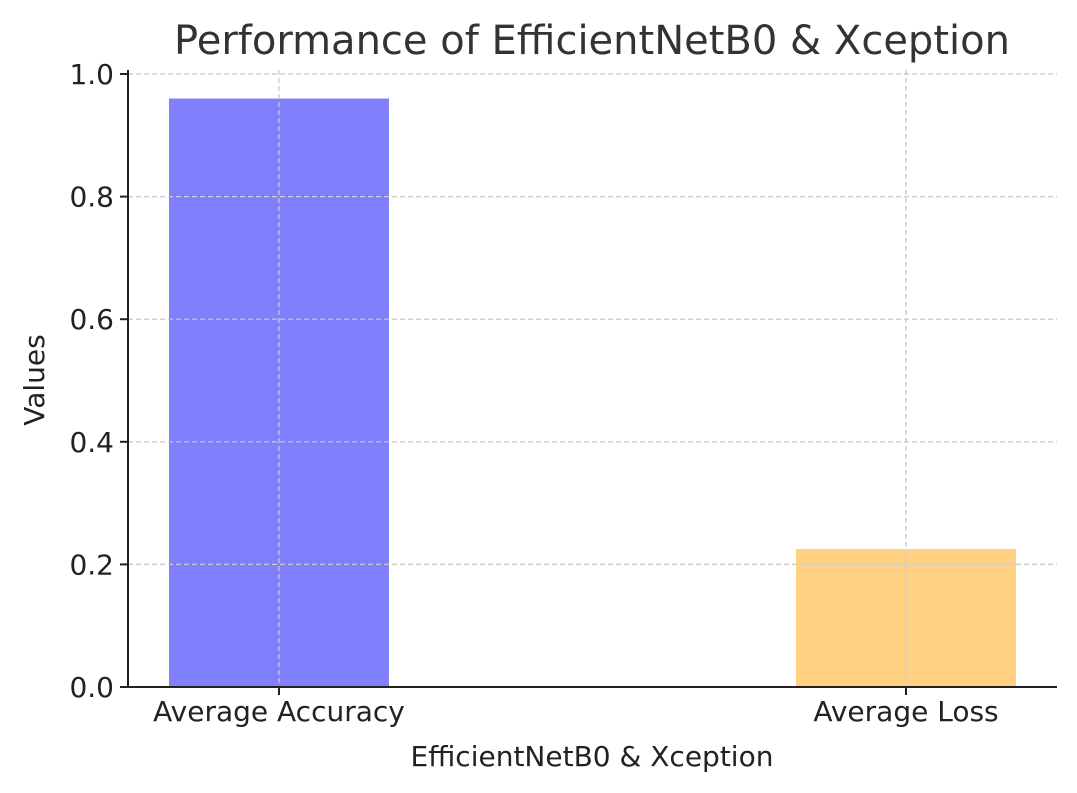 Image resolution: width=1077 pixels, height=793 pixels. What do you see at coordinates (91, 319) in the screenshot?
I see `y-tick-label: 0.6` at bounding box center [91, 319].